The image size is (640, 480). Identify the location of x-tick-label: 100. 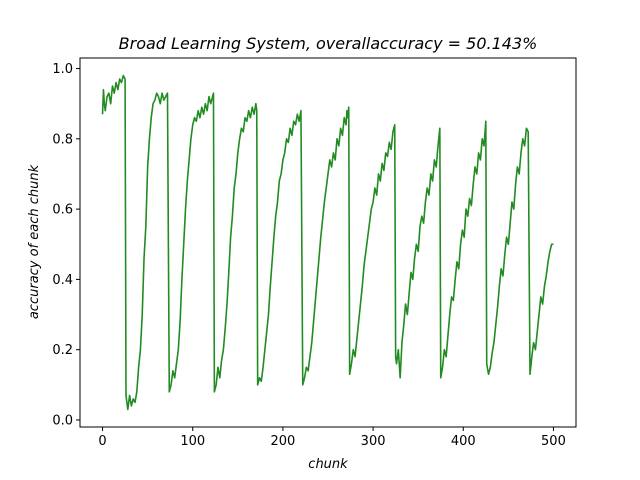
(192, 441).